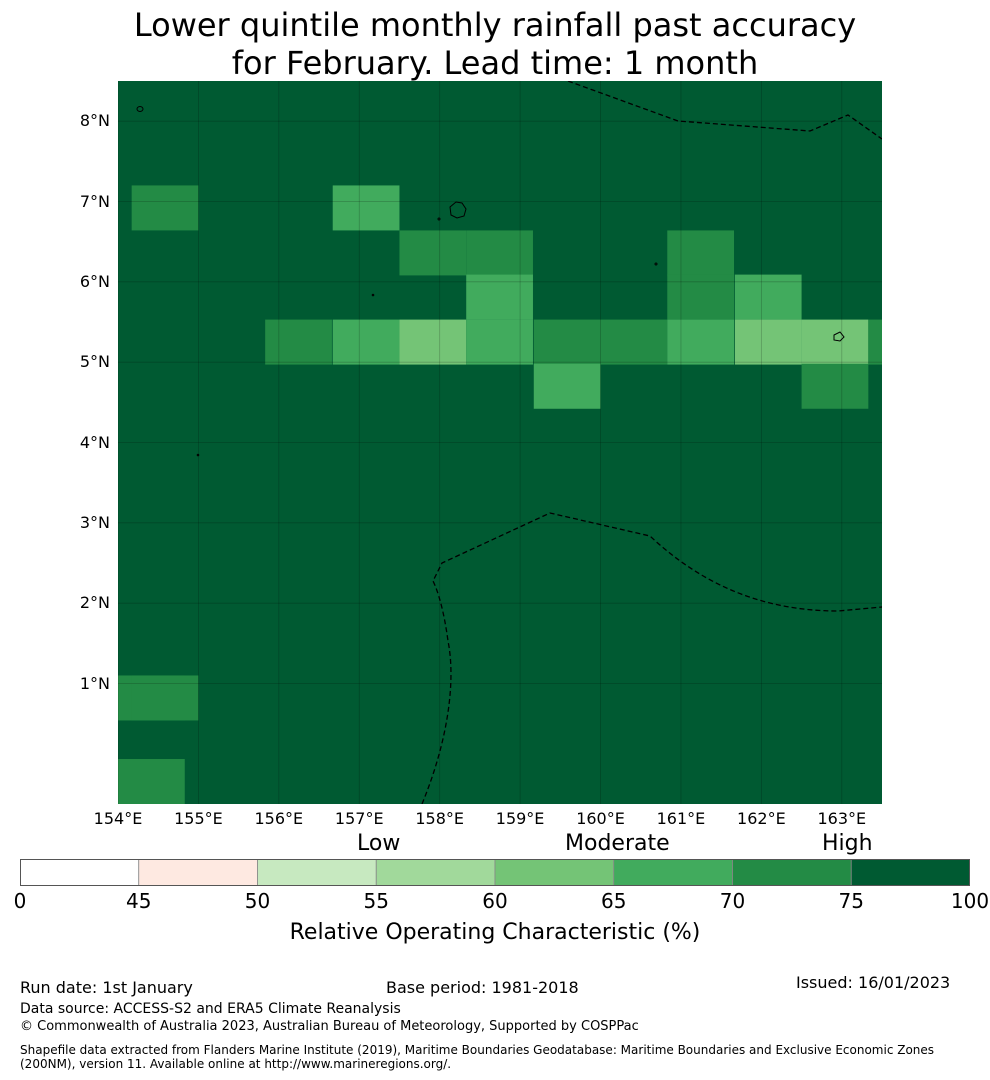 The height and width of the screenshot is (1080, 990). Describe the element at coordinates (873, 982) in the screenshot. I see `issued-date: Issued: 16/01/2023` at that location.